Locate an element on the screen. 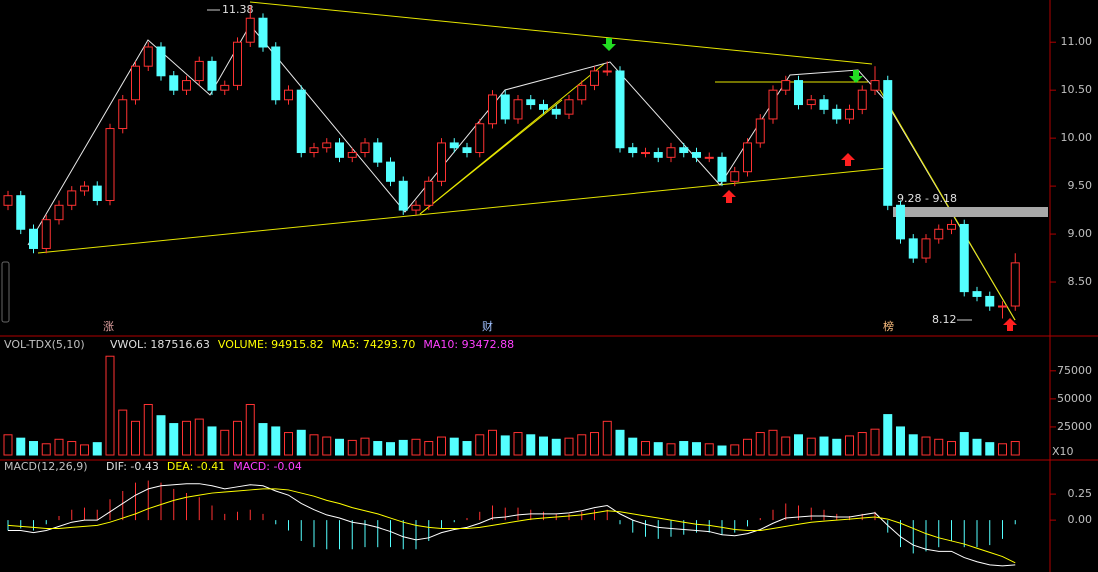 Image resolution: width=1098 pixels, height=572 pixels. volume-title: VOL-TDX(5,10) is located at coordinates (44, 344).